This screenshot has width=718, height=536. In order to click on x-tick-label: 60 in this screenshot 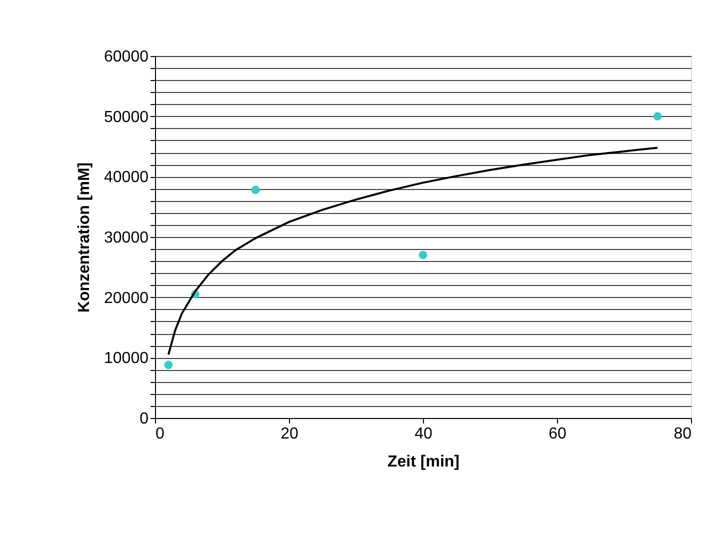, I will do `click(557, 434)`.